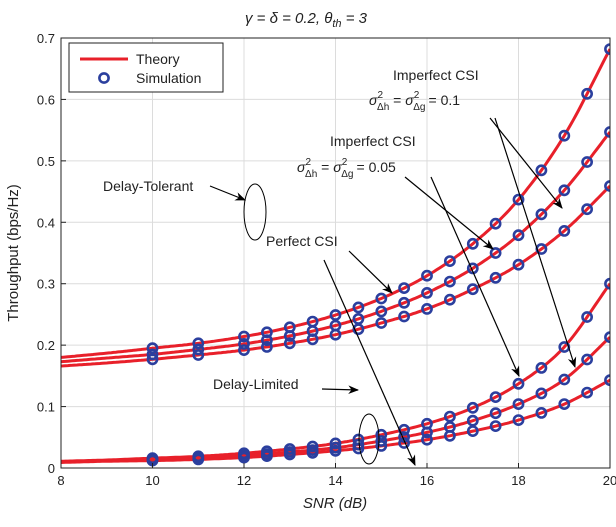 The image size is (616, 527). I want to click on chart-title-tail: = 3, so click(355, 18).